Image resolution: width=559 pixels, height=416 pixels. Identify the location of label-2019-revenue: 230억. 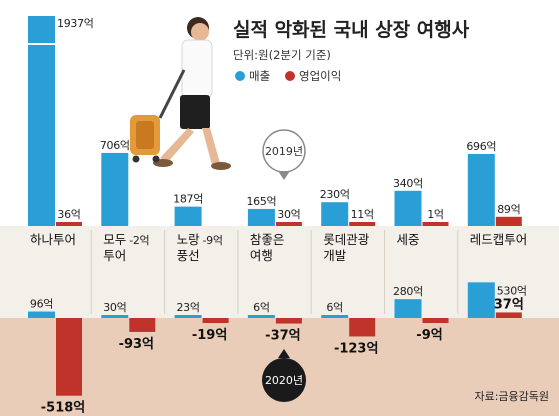
(335, 194).